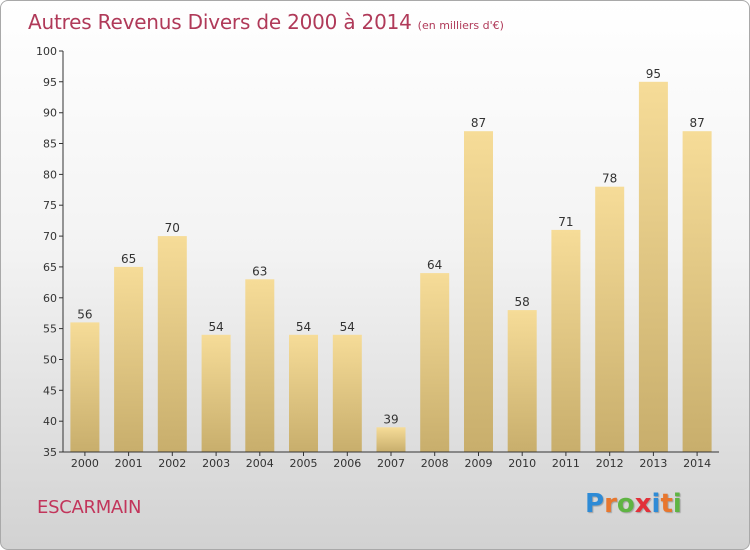 The image size is (750, 550). What do you see at coordinates (50, 113) in the screenshot?
I see `y-tick-label-90: 90` at bounding box center [50, 113].